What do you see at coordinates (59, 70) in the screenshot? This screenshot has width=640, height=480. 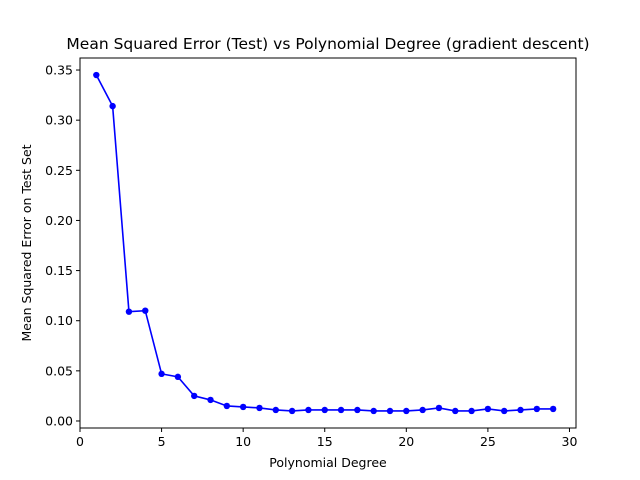 I see `y-tick-label: 0.35` at bounding box center [59, 70].